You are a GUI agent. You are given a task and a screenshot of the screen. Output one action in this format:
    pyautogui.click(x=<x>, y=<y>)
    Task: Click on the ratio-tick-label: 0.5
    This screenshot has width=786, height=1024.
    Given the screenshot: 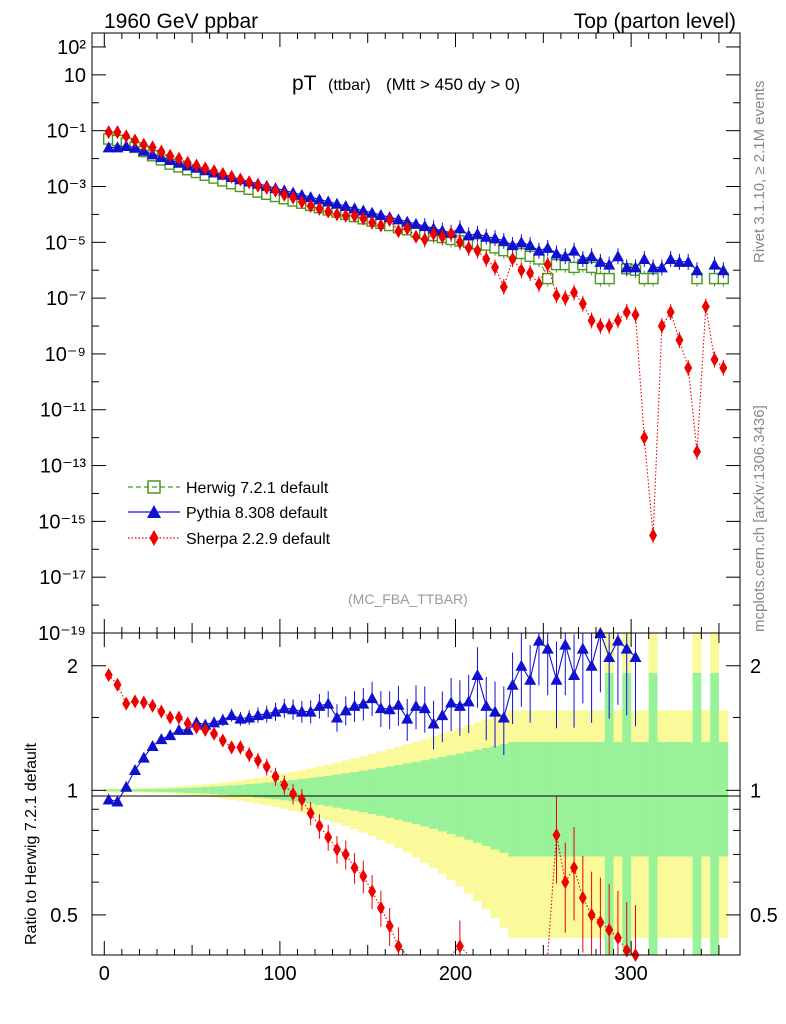 What is the action you would take?
    pyautogui.click(x=64, y=916)
    